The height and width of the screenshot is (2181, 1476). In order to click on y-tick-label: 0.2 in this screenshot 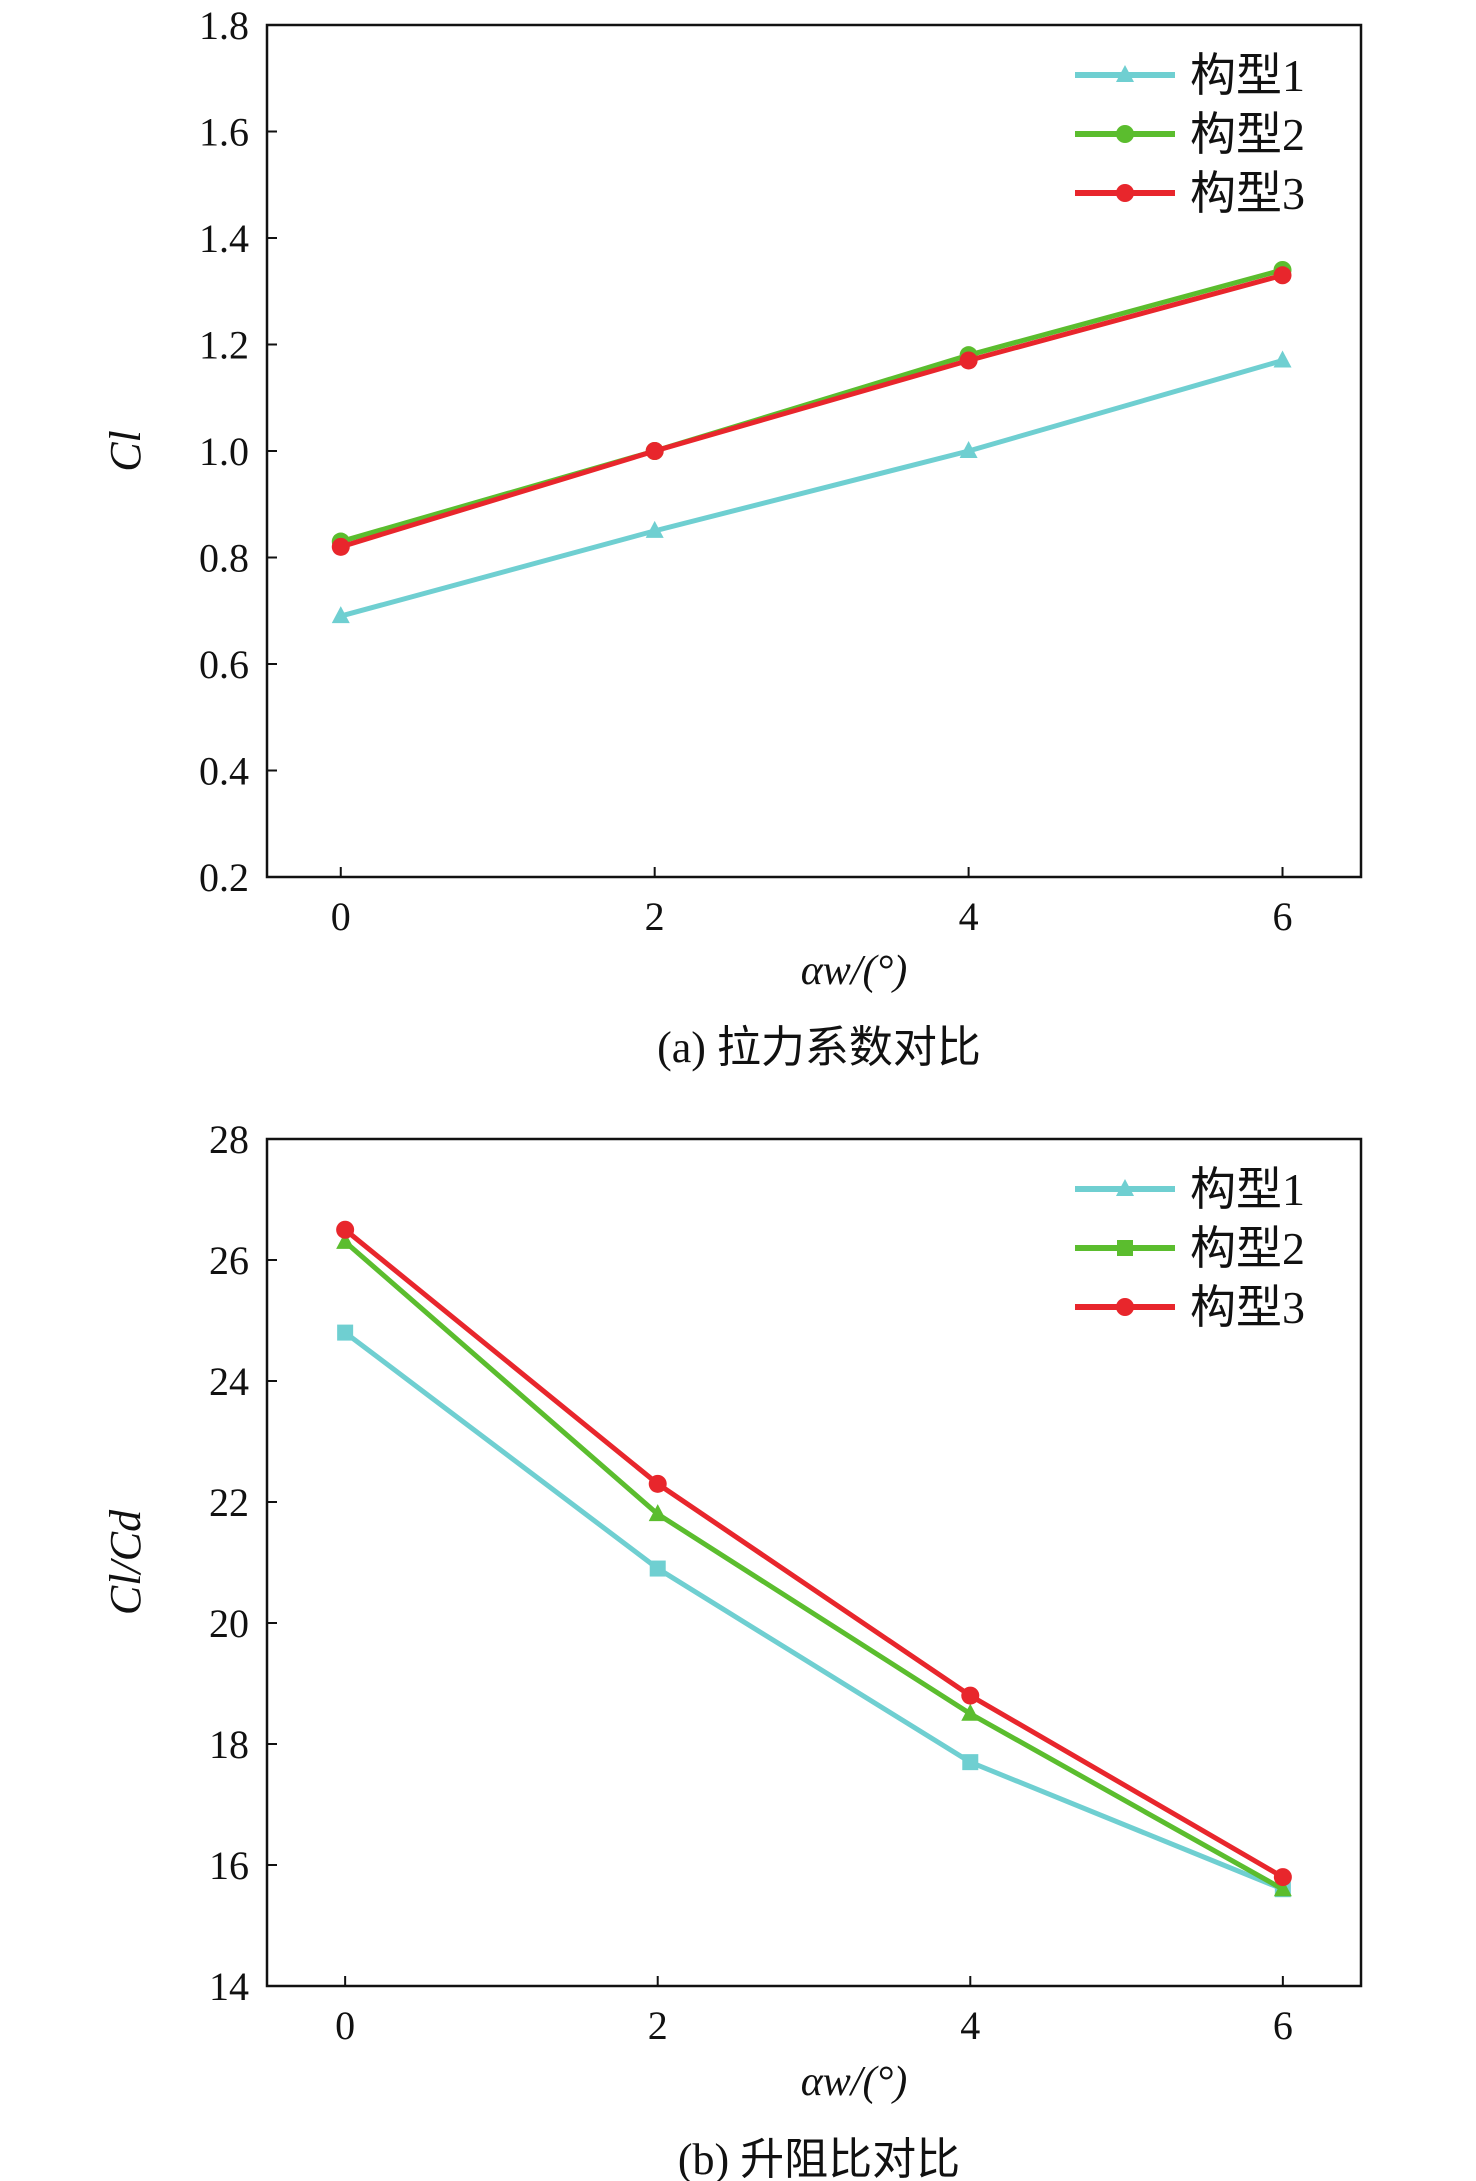, I will do `click(224, 877)`.